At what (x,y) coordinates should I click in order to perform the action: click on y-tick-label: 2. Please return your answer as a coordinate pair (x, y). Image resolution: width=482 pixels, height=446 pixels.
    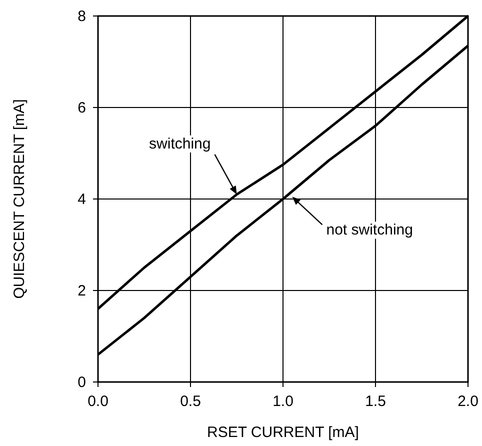
    Looking at the image, I should click on (82, 291).